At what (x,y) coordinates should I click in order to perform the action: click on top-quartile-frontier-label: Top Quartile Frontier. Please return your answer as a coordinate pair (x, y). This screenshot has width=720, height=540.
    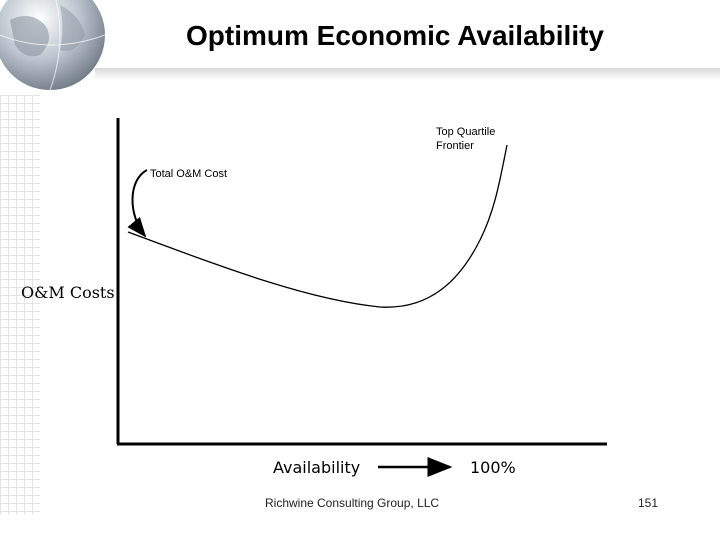
    Looking at the image, I should click on (465, 139).